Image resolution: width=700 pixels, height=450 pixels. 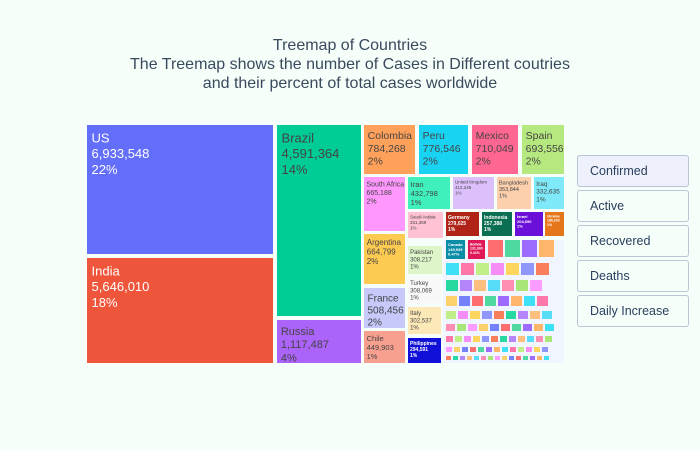 I want to click on tile-germany, so click(x=462, y=224).